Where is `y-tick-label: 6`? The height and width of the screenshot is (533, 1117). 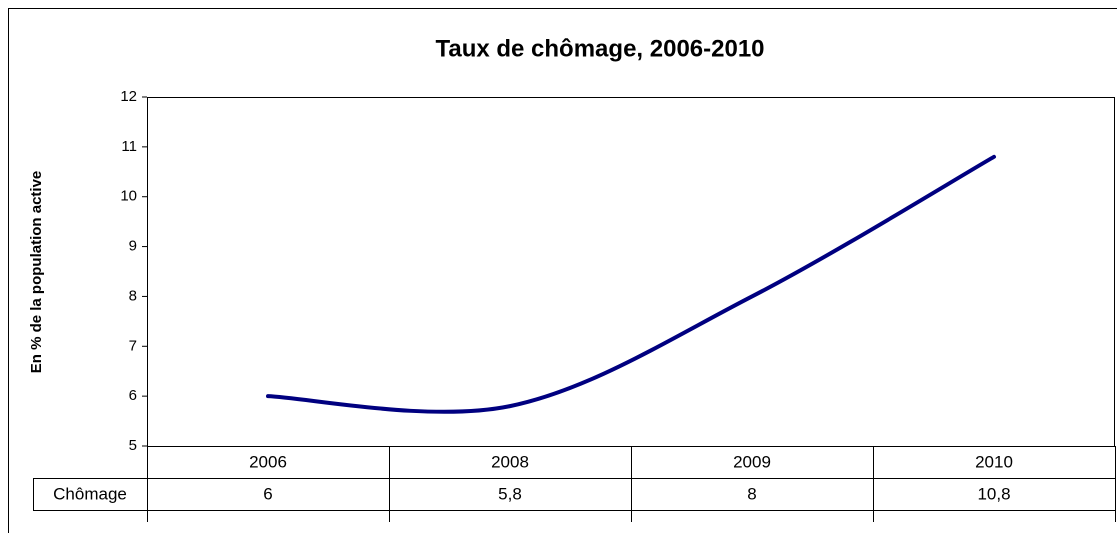
y-tick-label: 6 is located at coordinates (133, 395).